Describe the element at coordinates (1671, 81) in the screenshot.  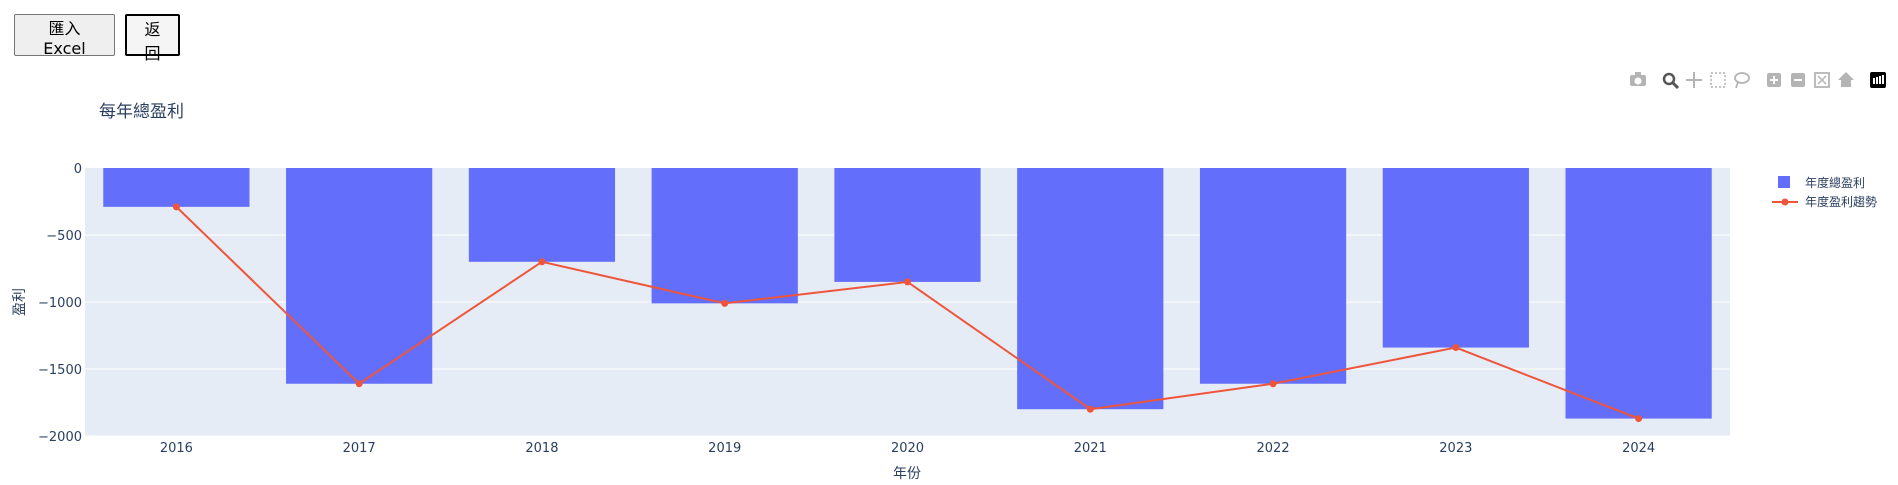
I see `zoom-icon` at that location.